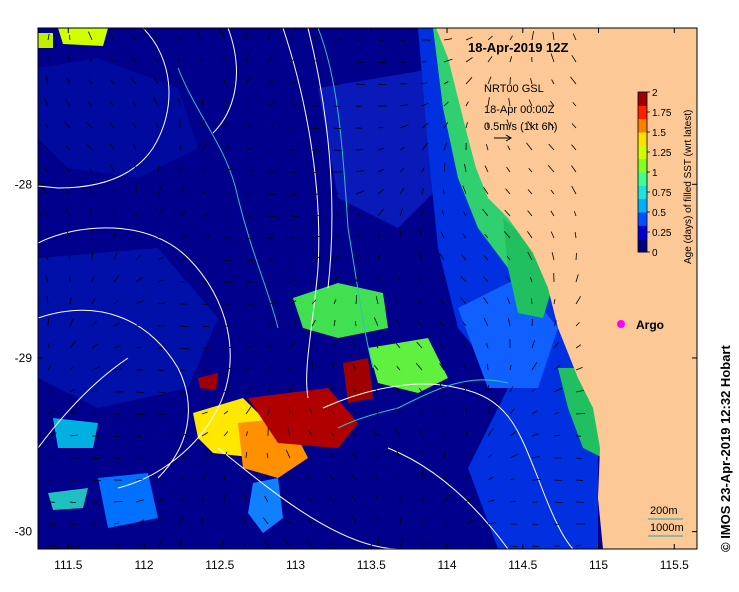 This screenshot has height=592, width=739. I want to click on y-tick-label: -28, so click(24, 184).